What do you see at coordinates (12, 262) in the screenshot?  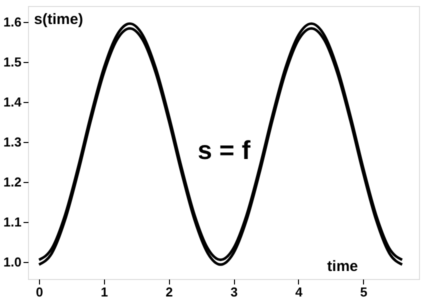 I see `y-tick-label: 1.0` at bounding box center [12, 262].